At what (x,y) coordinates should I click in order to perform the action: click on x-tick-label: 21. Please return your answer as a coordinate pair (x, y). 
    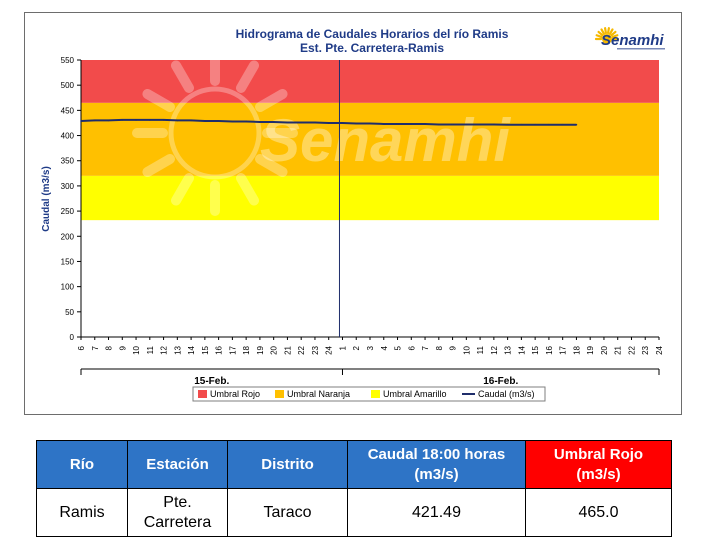
    Looking at the image, I should click on (618, 349).